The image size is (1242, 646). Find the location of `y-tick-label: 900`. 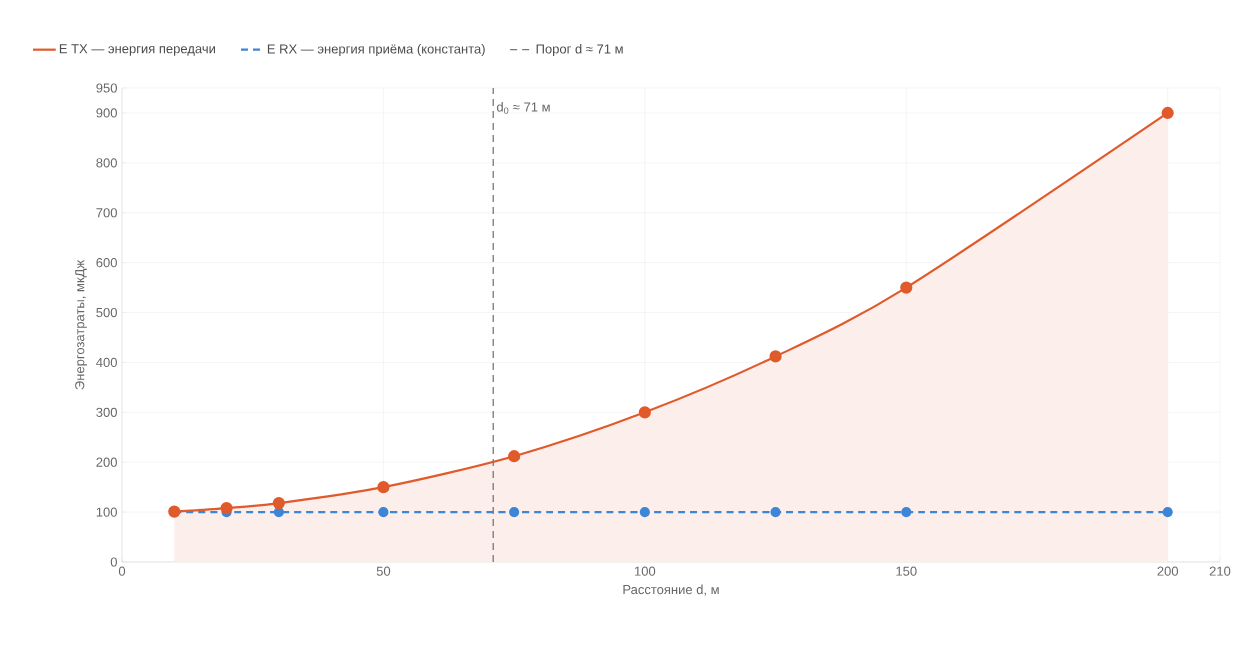

y-tick-label: 900 is located at coordinates (106, 113).